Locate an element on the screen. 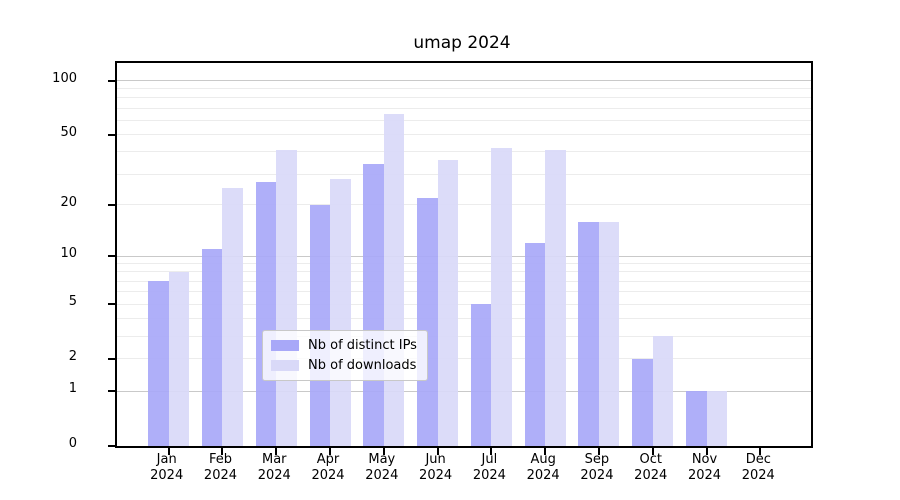 The height and width of the screenshot is (500, 900). x-tick-label: Oct 2024 is located at coordinates (651, 468).